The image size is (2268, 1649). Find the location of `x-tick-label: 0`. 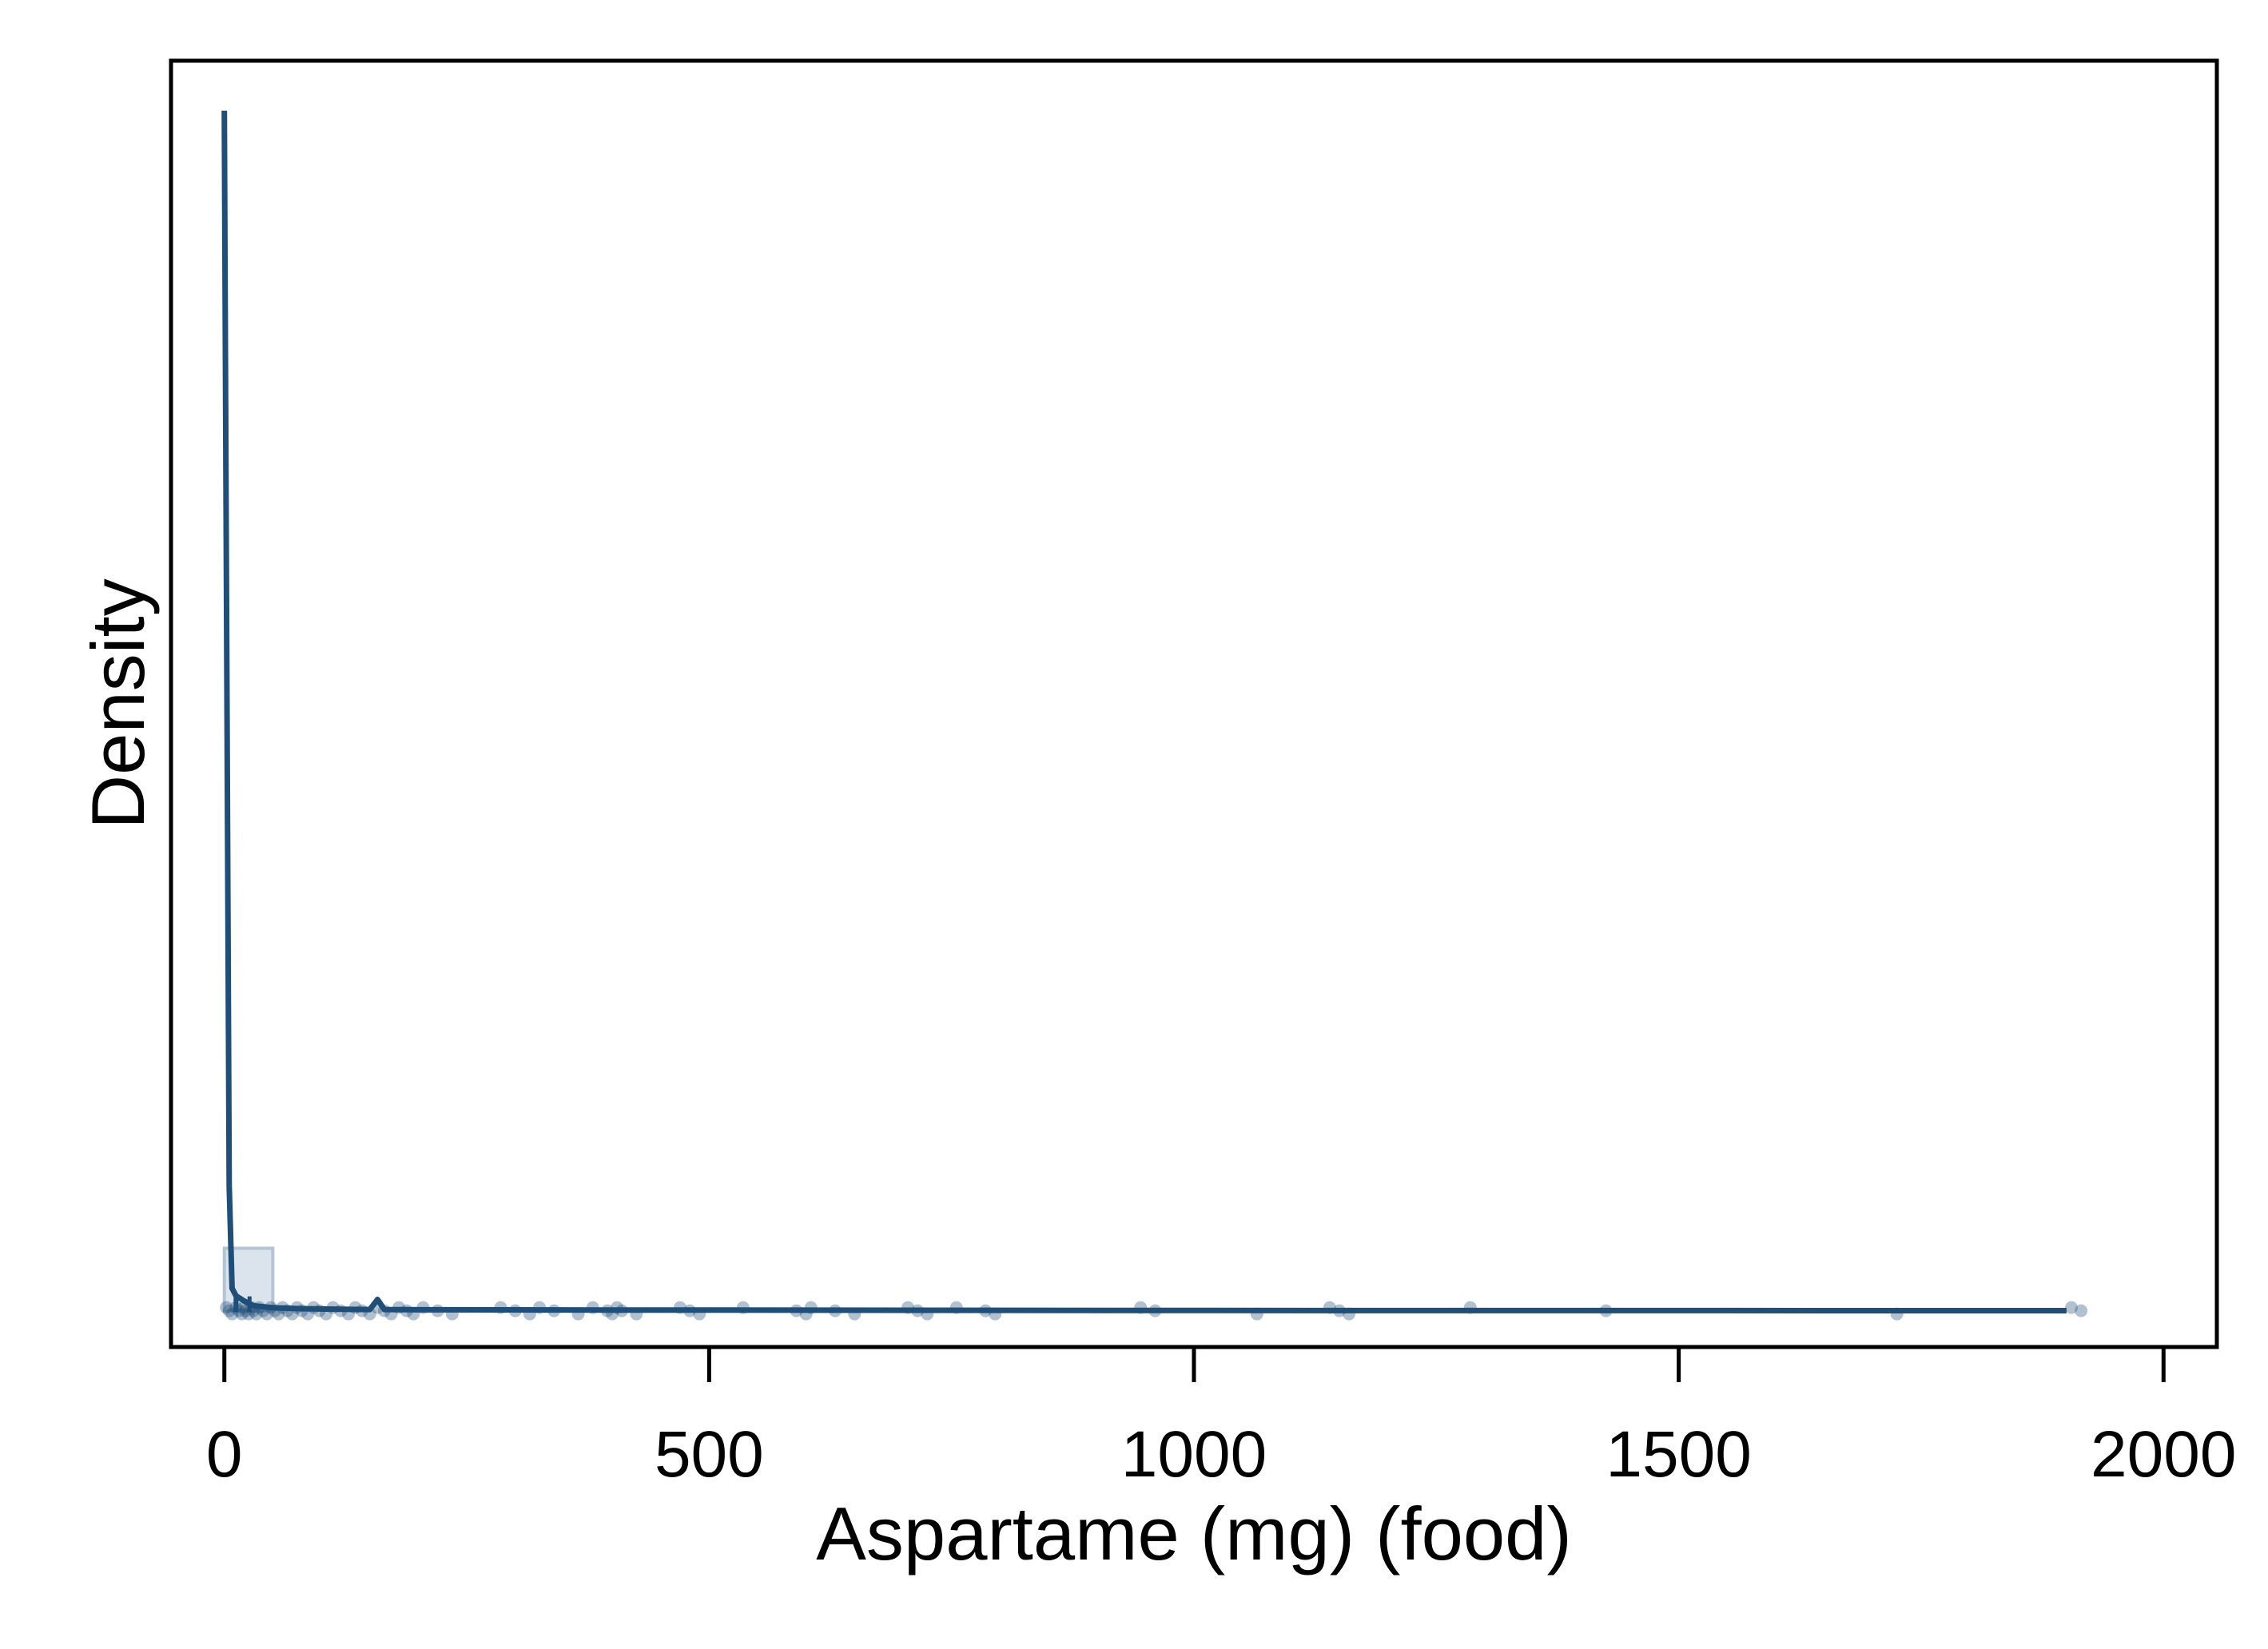

x-tick-label: 0 is located at coordinates (224, 1454).